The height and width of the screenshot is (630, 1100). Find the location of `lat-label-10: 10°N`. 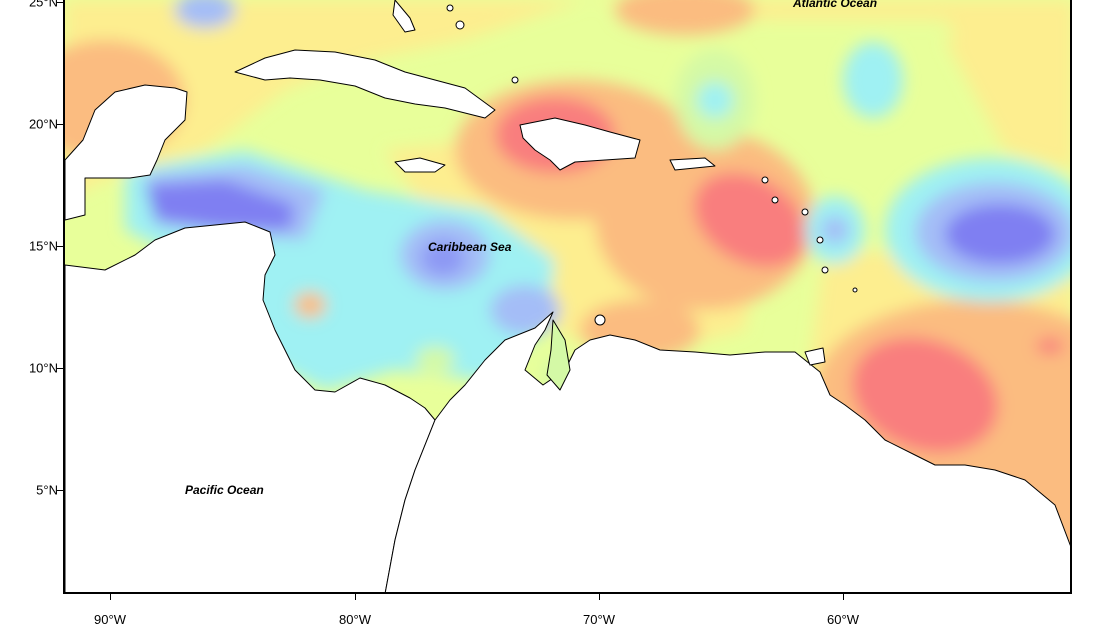

lat-label-10: 10°N is located at coordinates (43, 368).